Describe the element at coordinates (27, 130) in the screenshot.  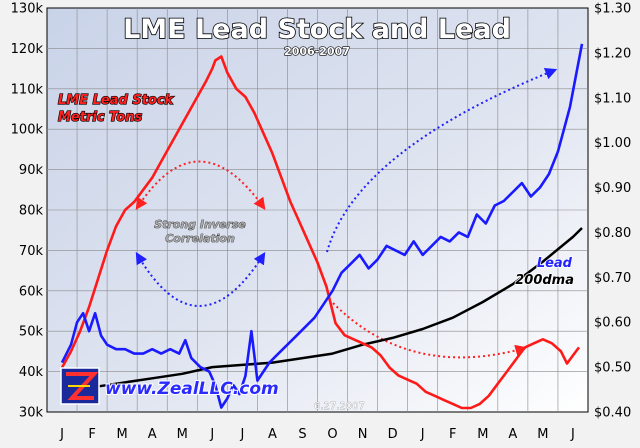
I see `left-tick-label: 100k` at that location.